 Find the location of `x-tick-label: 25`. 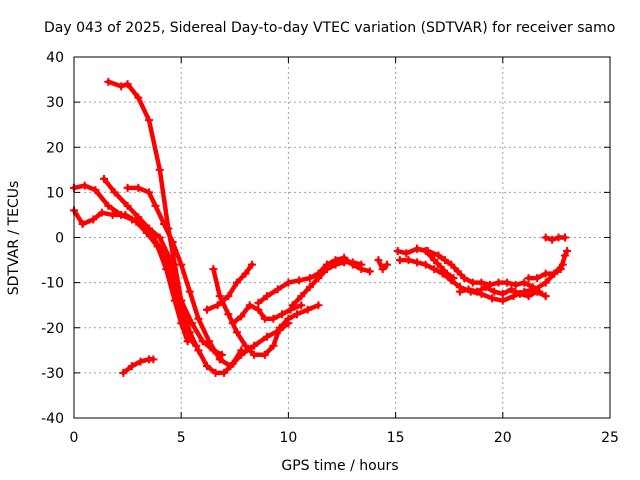

x-tick-label: 25 is located at coordinates (610, 438).